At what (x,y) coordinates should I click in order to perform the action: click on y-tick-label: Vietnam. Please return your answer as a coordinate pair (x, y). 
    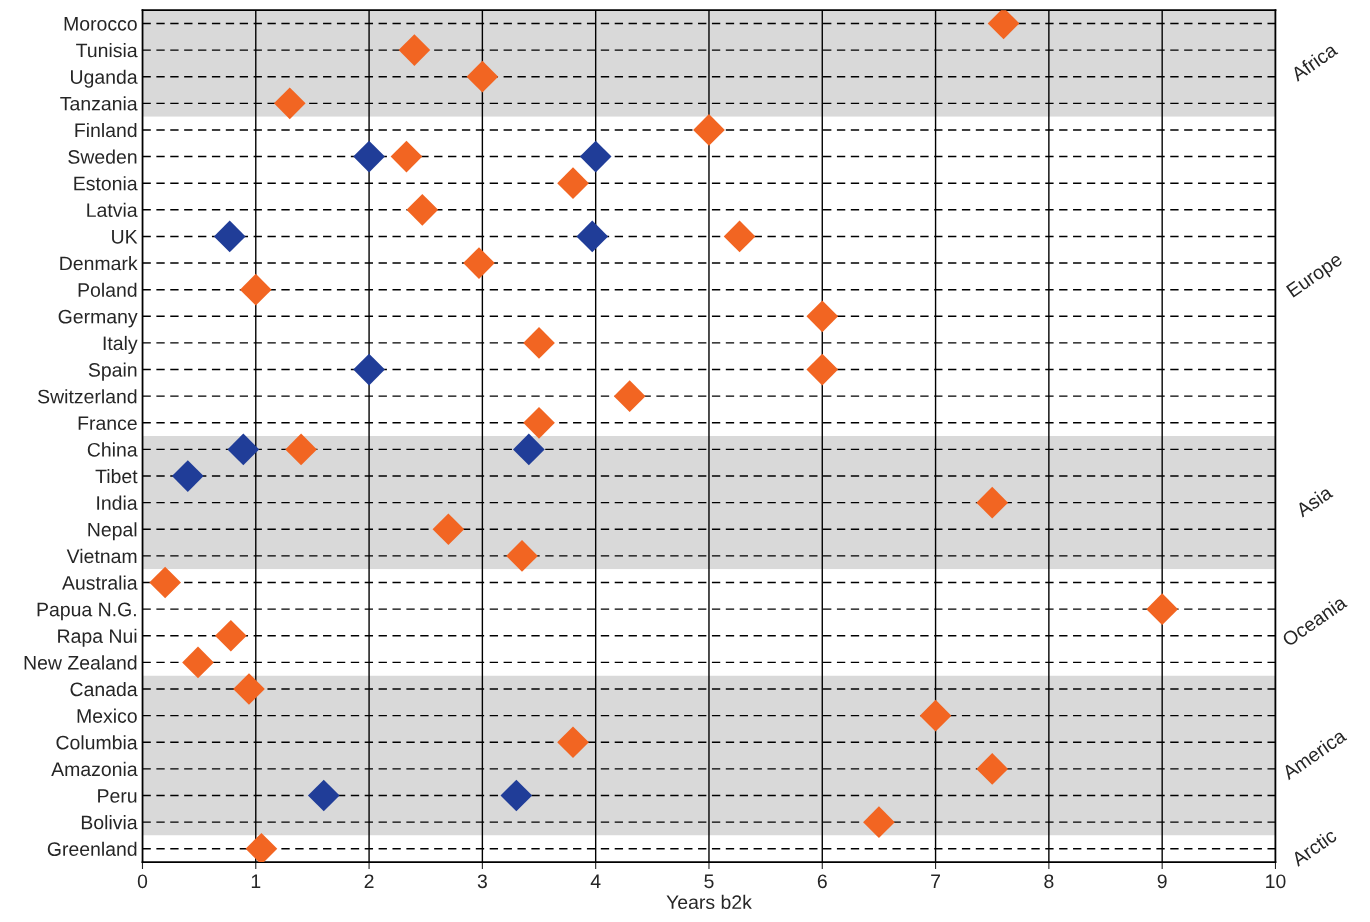
    Looking at the image, I should click on (101, 556).